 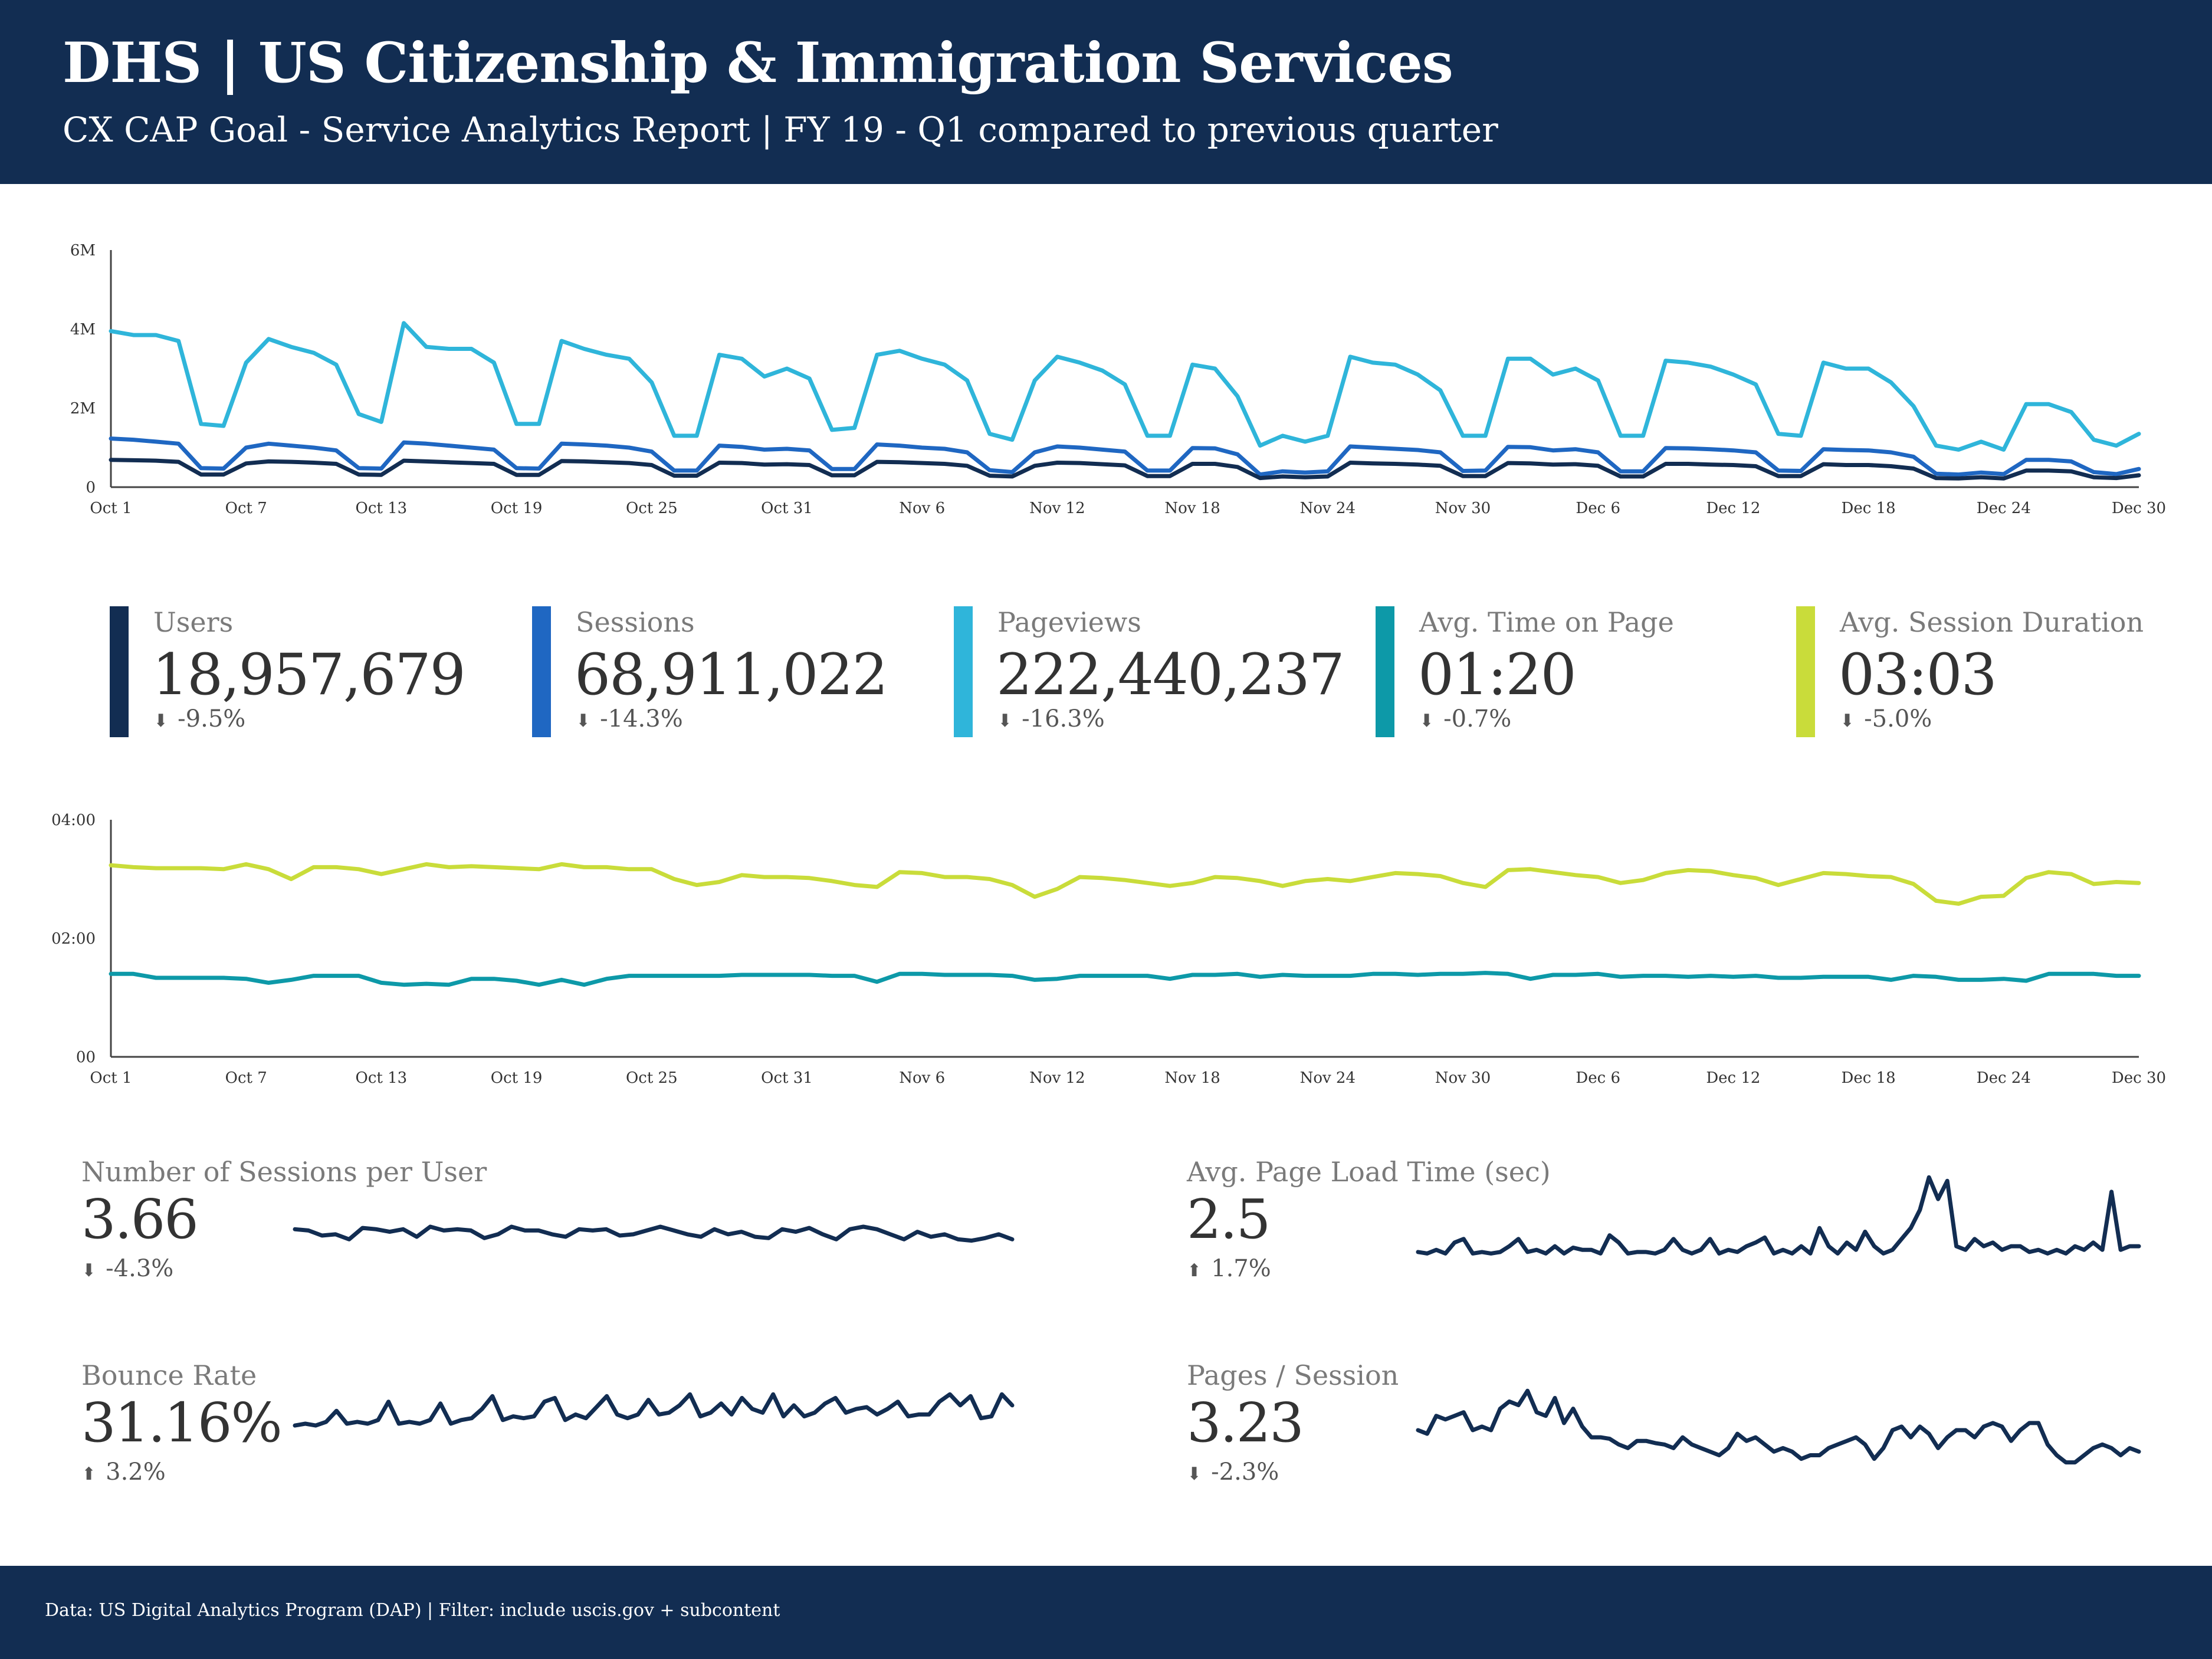 What do you see at coordinates (193, 622) in the screenshot?
I see `kpi-label: Users` at bounding box center [193, 622].